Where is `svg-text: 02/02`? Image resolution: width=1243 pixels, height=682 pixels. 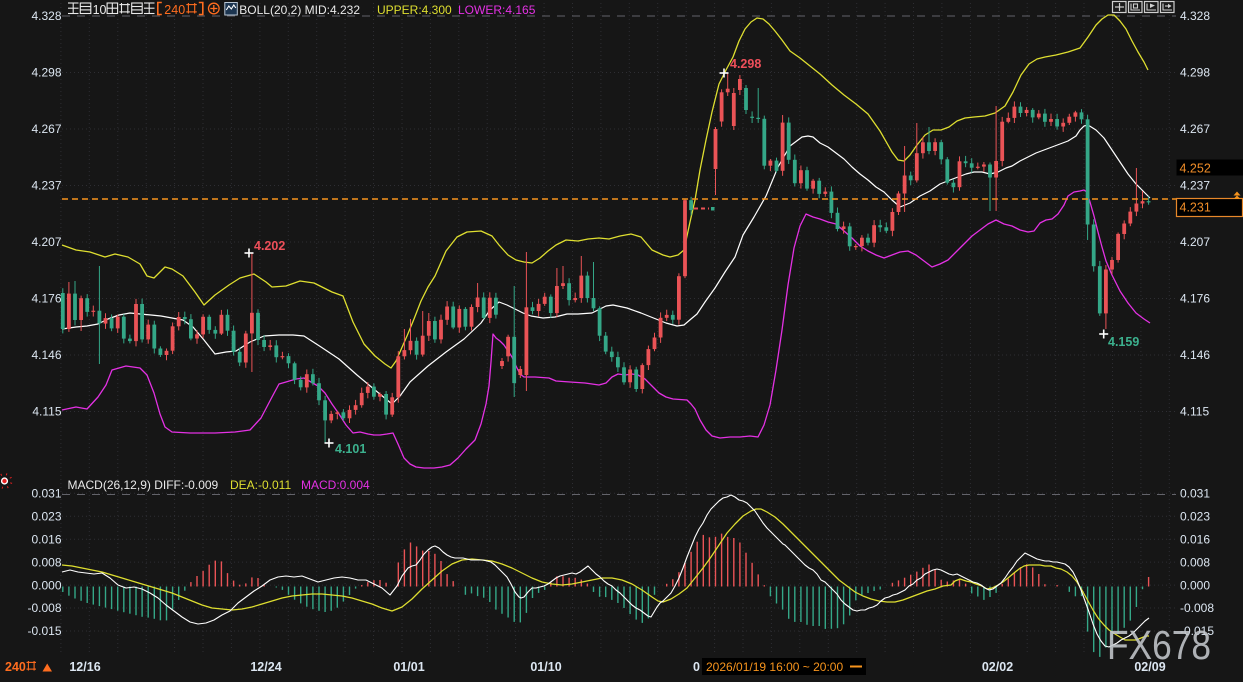
svg-text: 02/02 is located at coordinates (997, 667).